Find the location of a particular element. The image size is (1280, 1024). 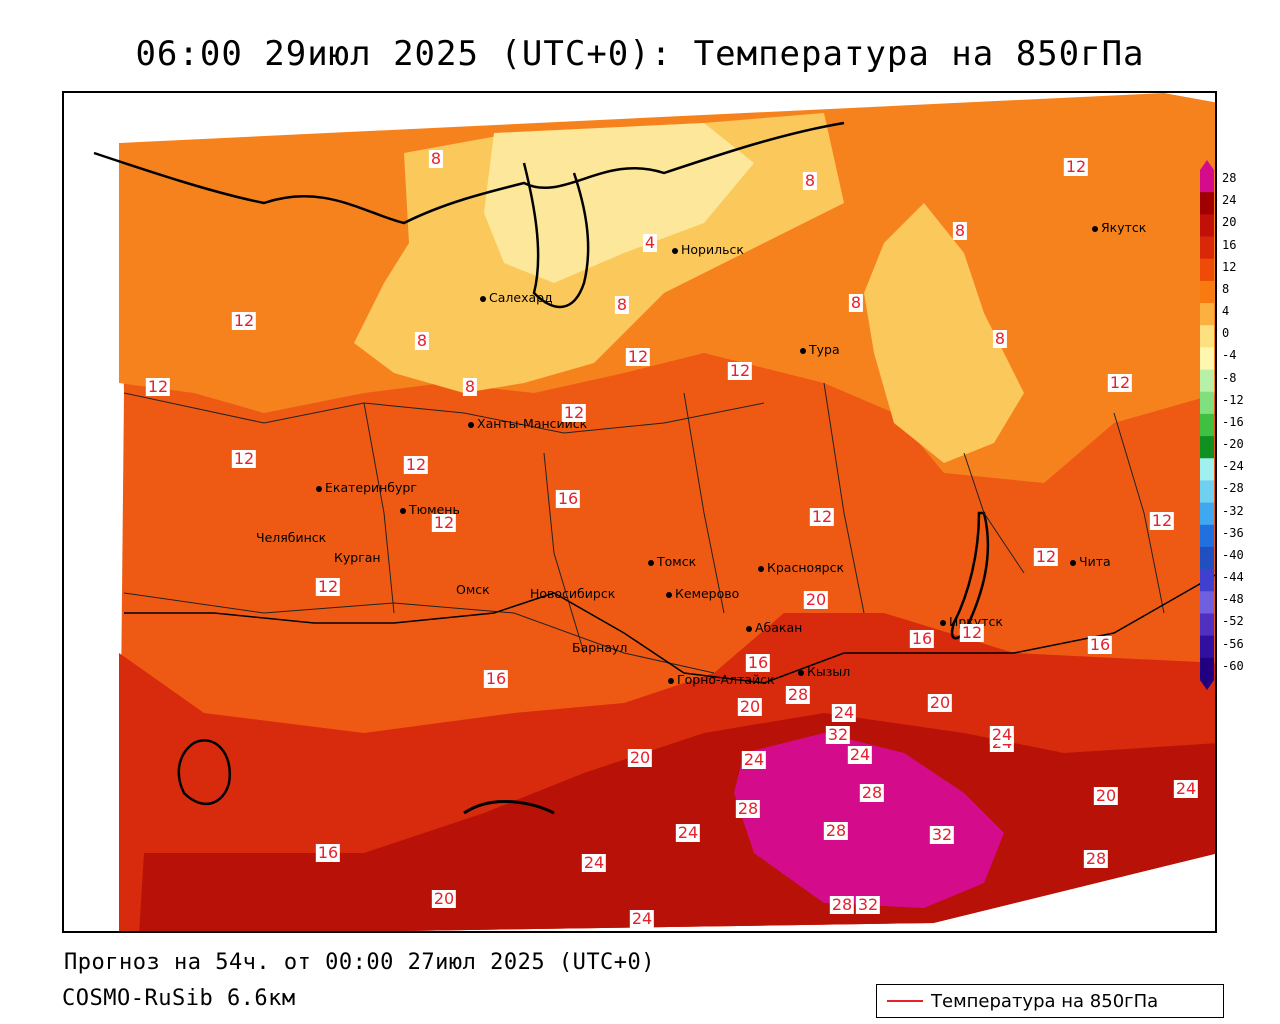

isoline-label: 4 is located at coordinates (650, 242).